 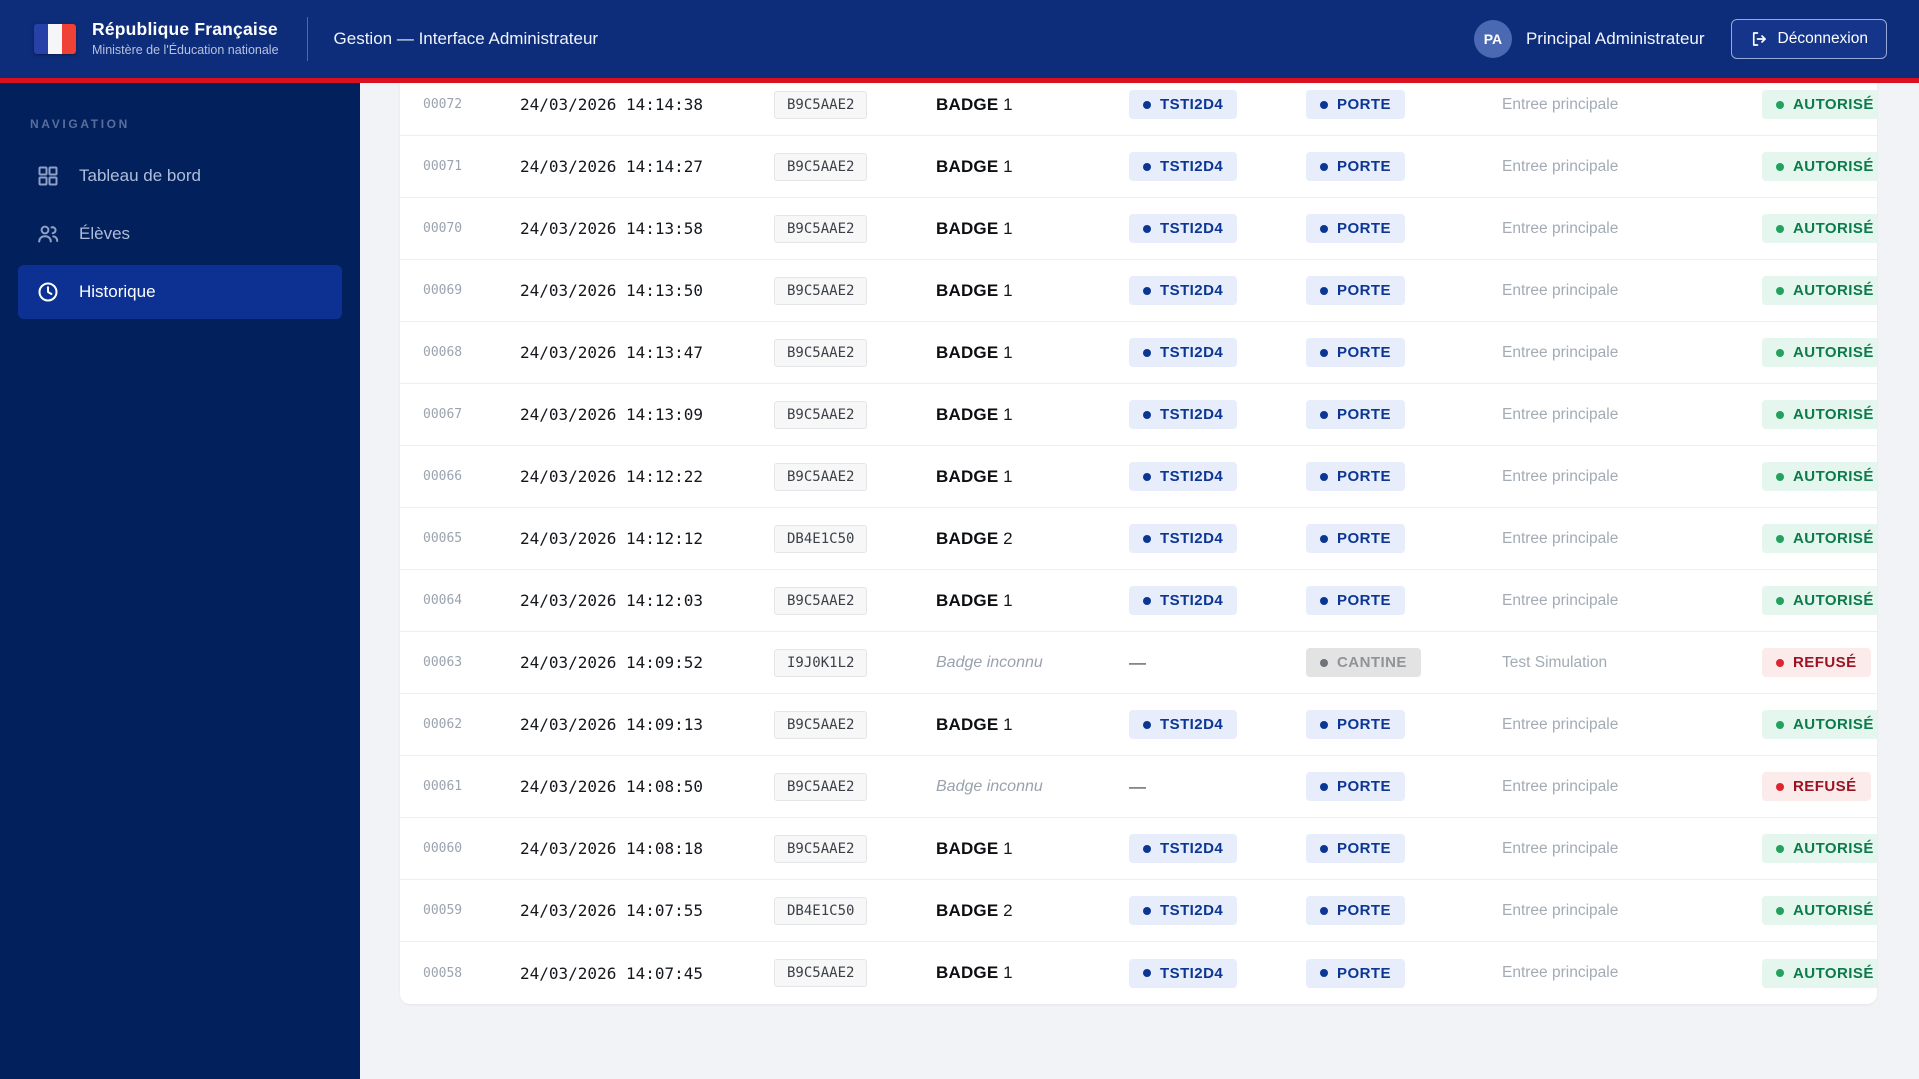 I want to click on logout-icon, so click(x=1759, y=39).